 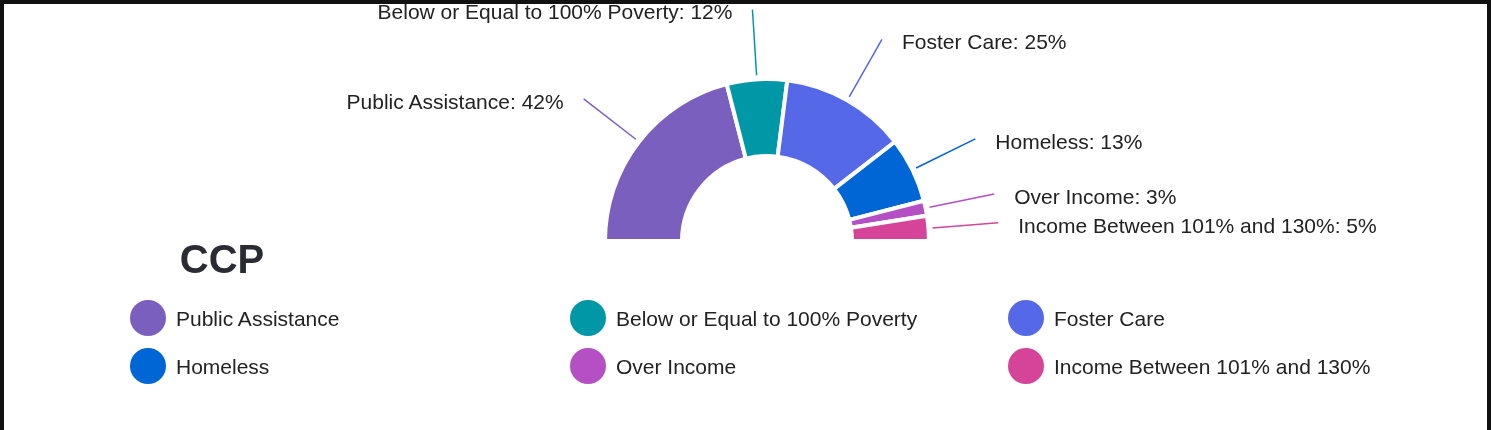 What do you see at coordinates (223, 366) in the screenshot?
I see `legend-label: Homeless` at bounding box center [223, 366].